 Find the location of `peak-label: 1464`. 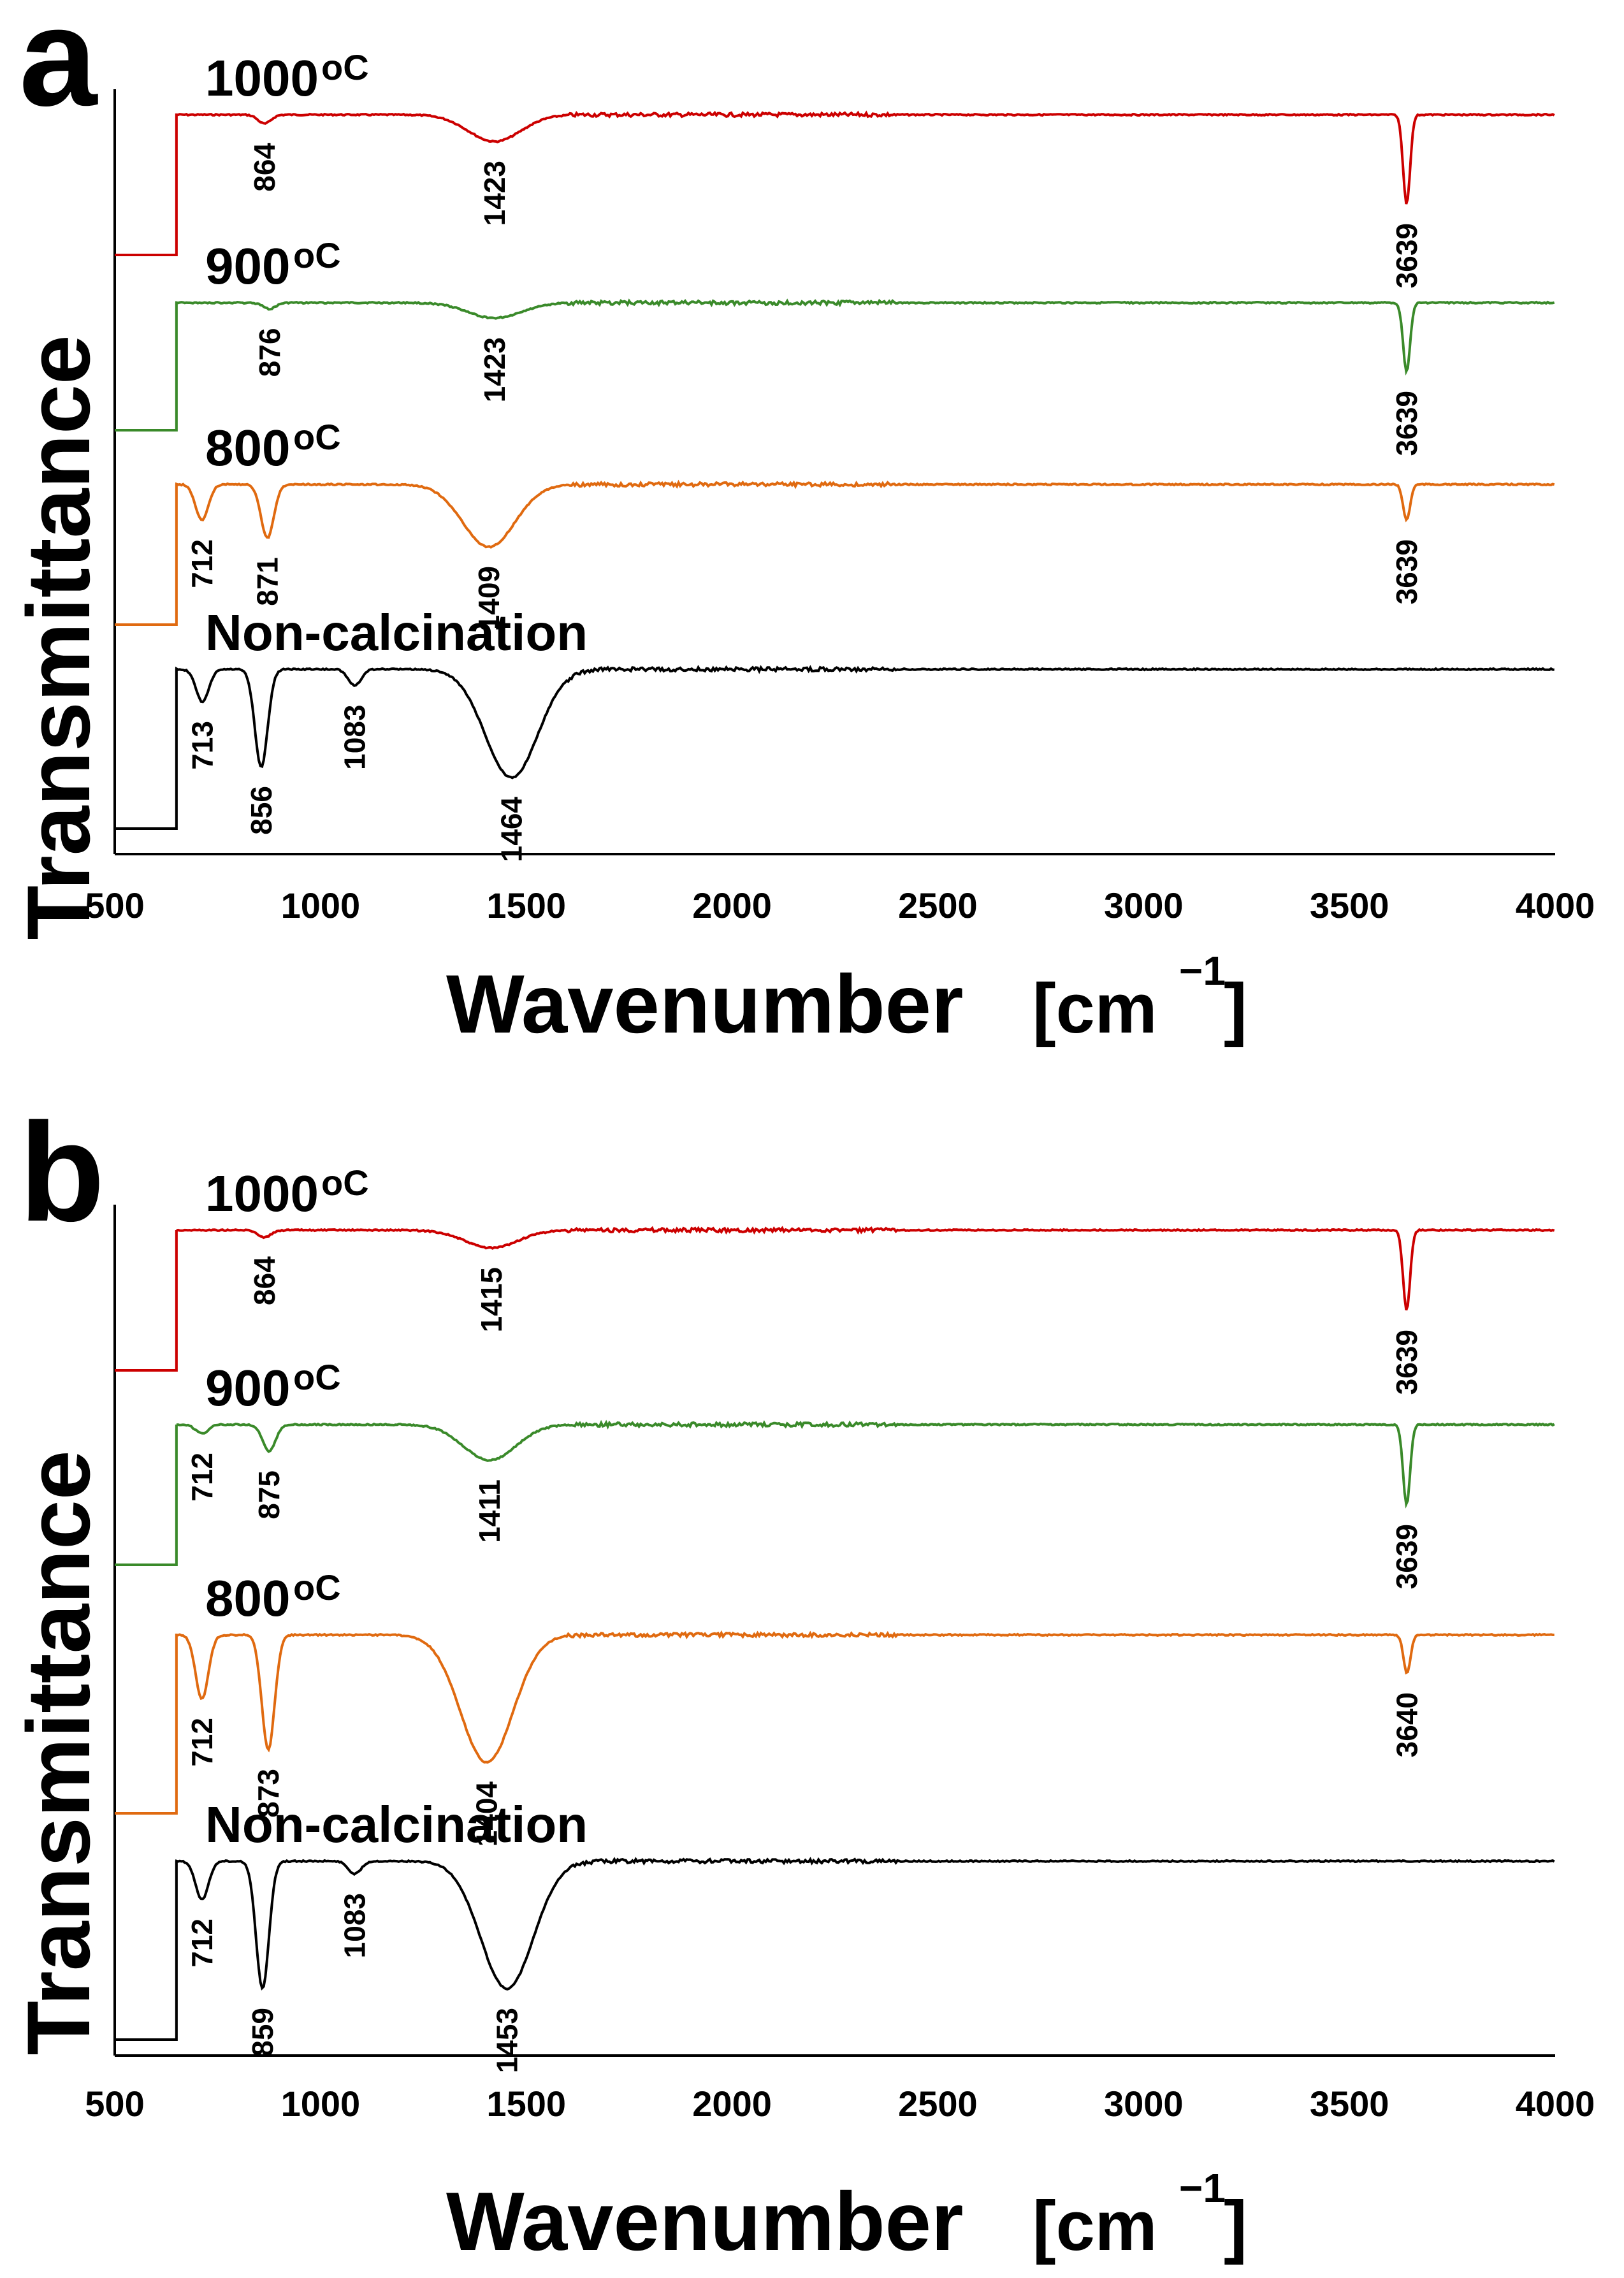

peak-label: 1464 is located at coordinates (511, 830).